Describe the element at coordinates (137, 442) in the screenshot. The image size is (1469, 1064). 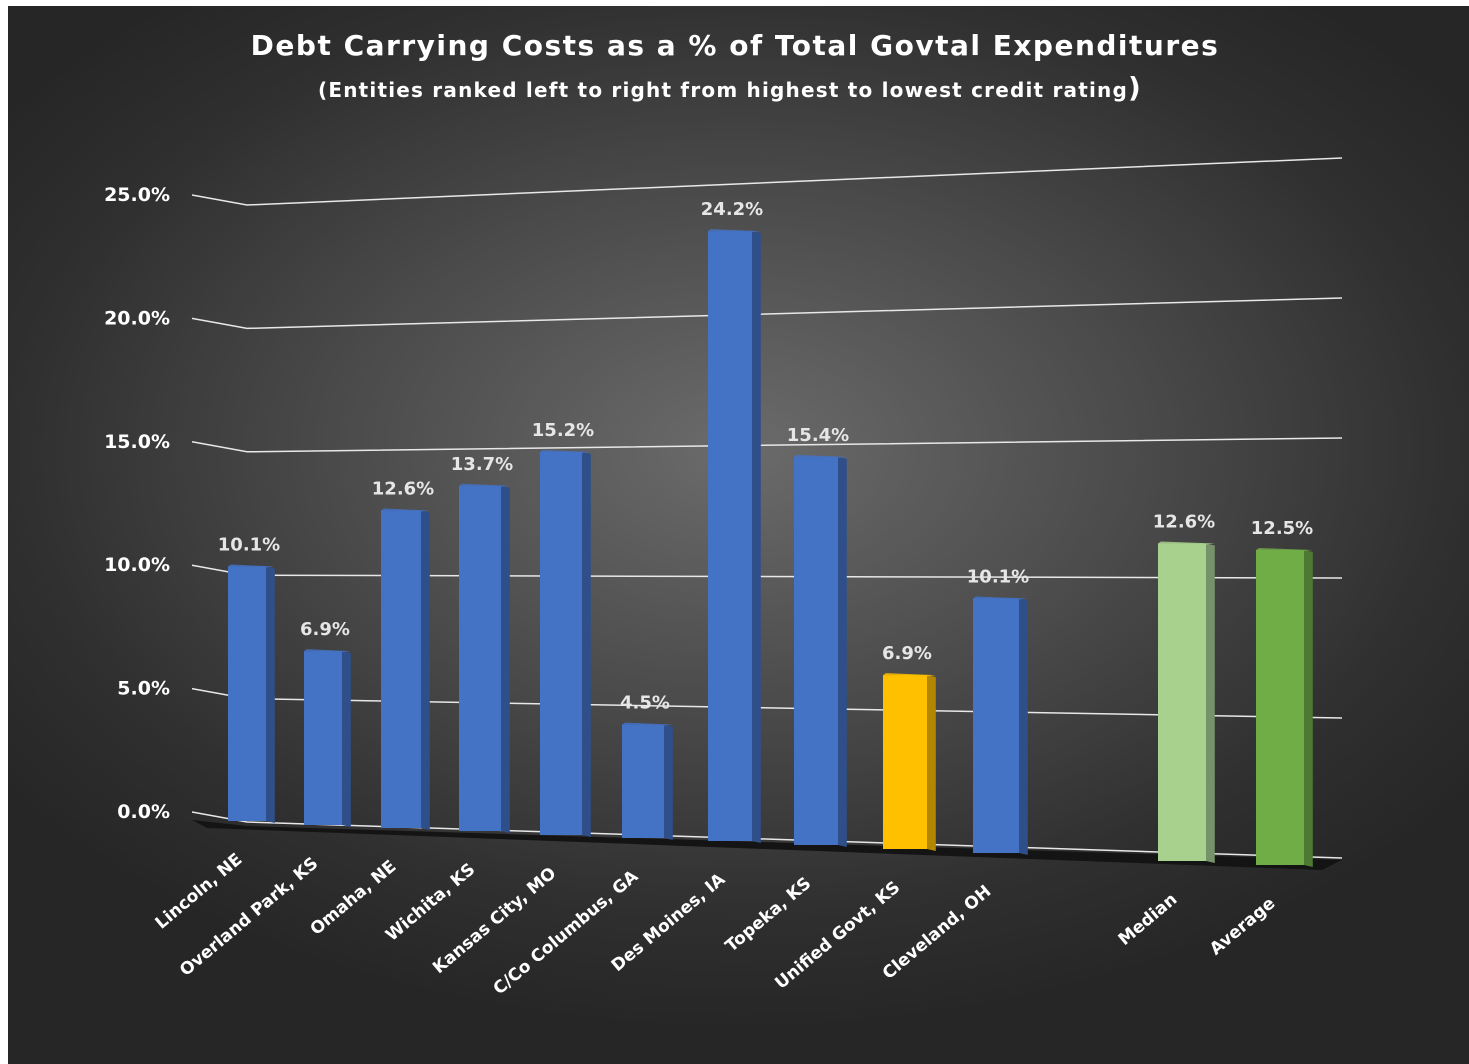
I see `y-tick-label: 15.0%` at that location.